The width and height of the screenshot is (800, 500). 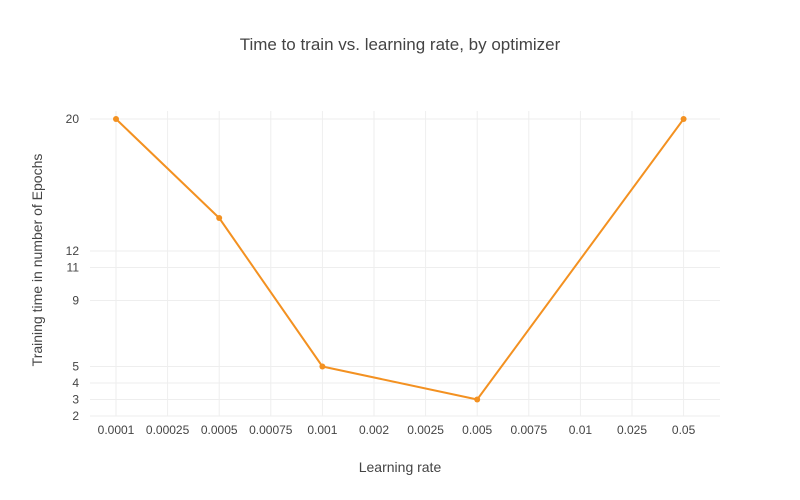 I want to click on x-tick-label: 0.005, so click(x=477, y=430).